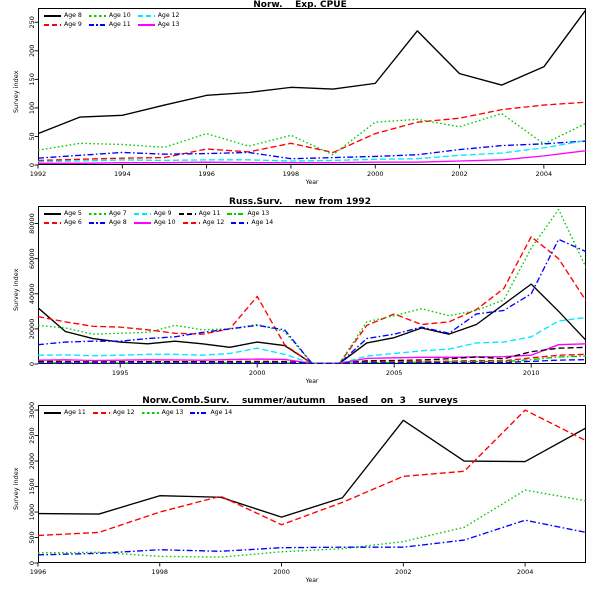 The height and width of the screenshot is (600, 600). Describe the element at coordinates (73, 222) in the screenshot. I see `legend-label: Age 6` at that location.